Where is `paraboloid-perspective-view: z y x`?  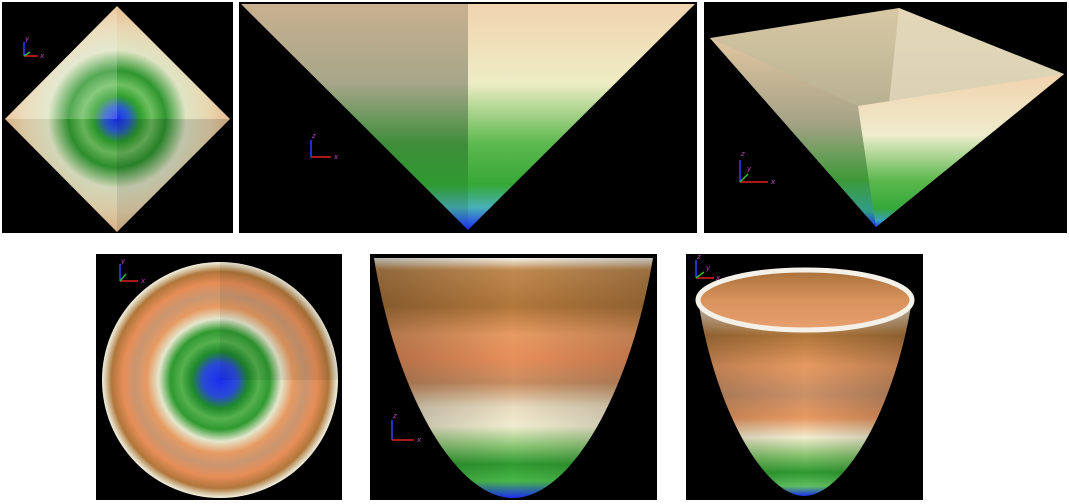
paraboloid-perspective-view: z y x is located at coordinates (805, 375).